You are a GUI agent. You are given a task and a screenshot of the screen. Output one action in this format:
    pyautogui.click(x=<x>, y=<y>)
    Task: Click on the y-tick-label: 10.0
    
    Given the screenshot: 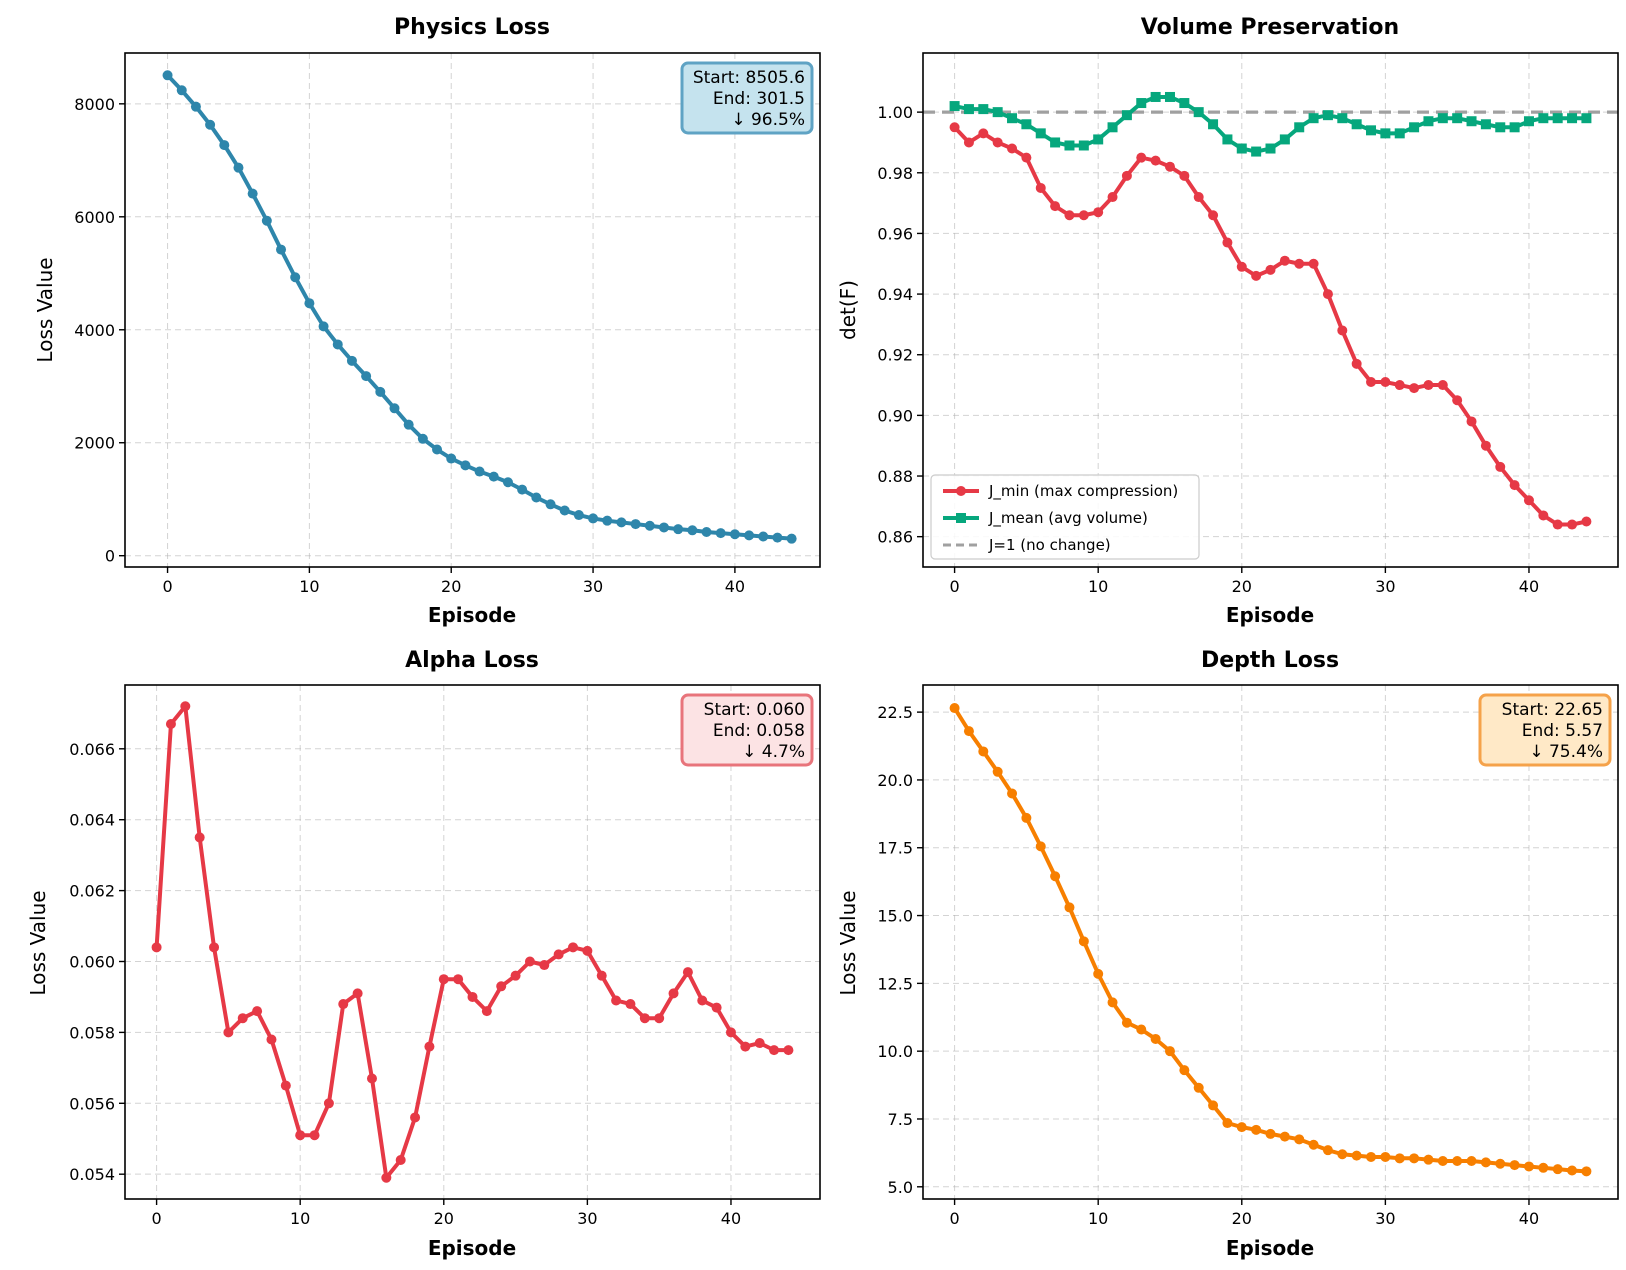 What is the action you would take?
    pyautogui.click(x=895, y=1051)
    